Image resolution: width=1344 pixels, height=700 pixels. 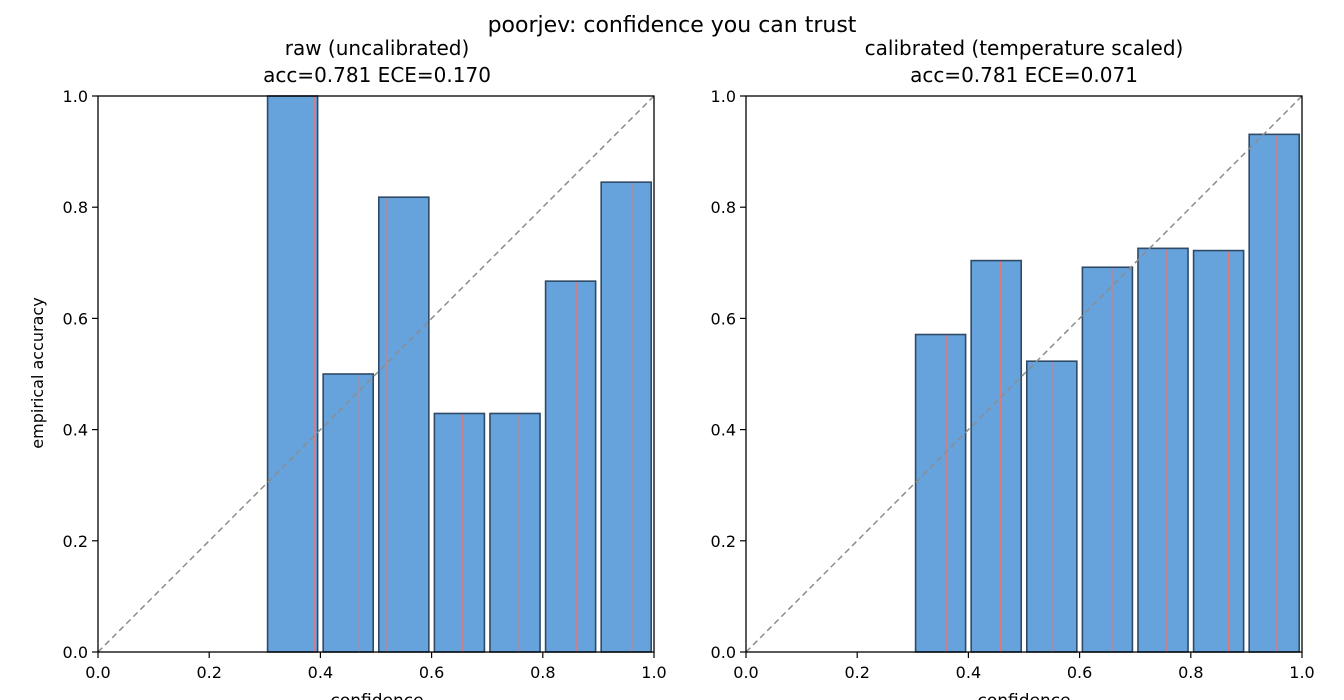 What do you see at coordinates (75, 652) in the screenshot?
I see `raw-y-tick-label: 0.0` at bounding box center [75, 652].